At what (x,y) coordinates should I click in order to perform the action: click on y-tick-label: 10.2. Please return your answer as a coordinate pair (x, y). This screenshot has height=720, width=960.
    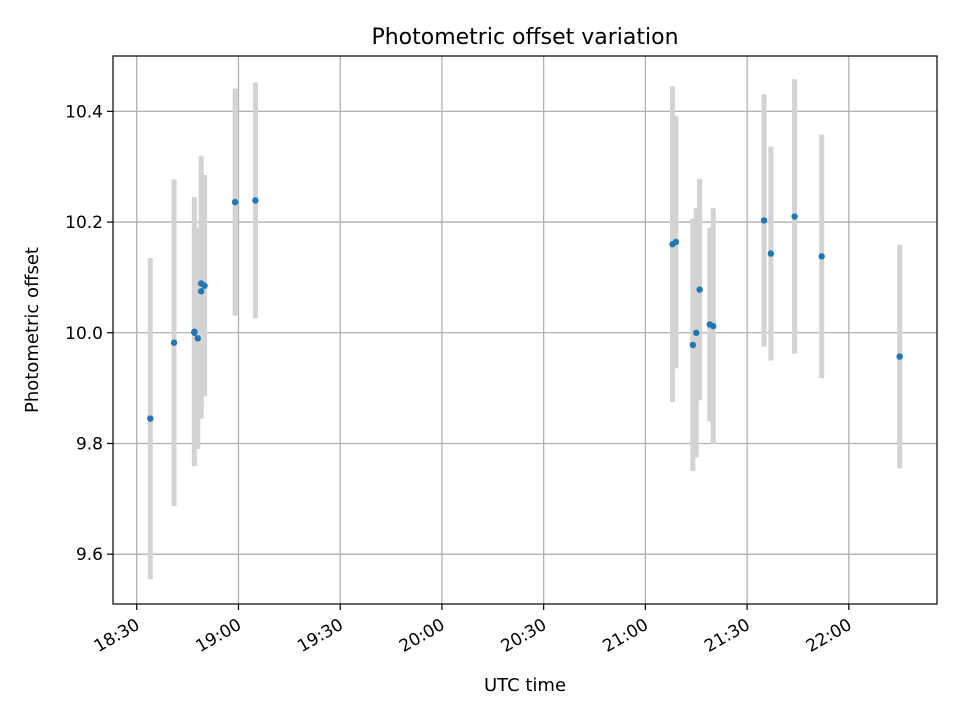
    Looking at the image, I should click on (84, 223).